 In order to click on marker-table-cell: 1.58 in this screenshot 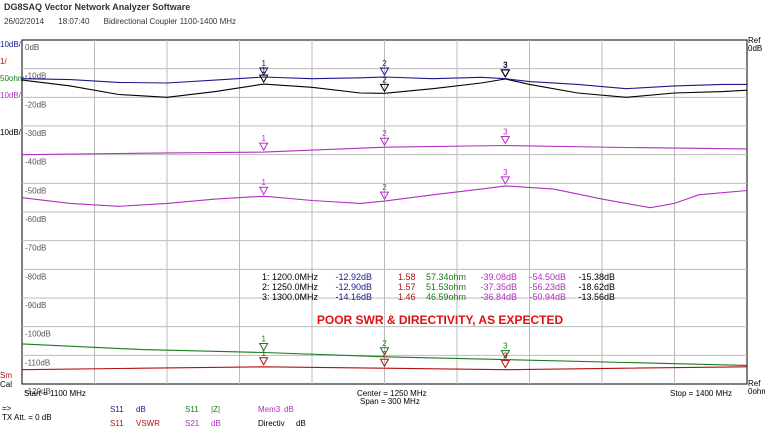, I will do `click(407, 277)`.